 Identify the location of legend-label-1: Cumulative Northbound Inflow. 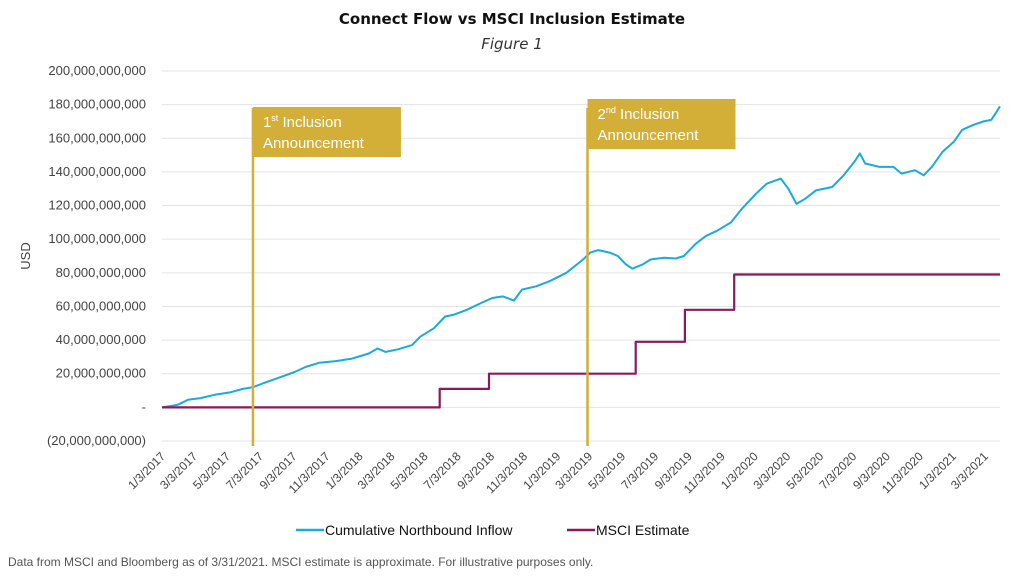
(419, 530).